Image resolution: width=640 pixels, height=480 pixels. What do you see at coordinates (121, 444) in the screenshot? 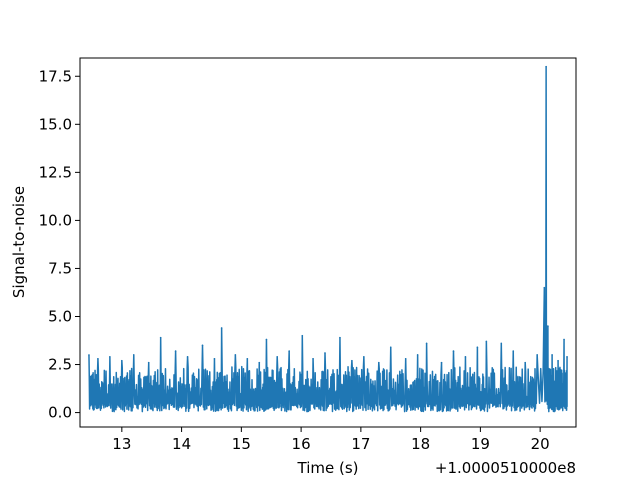
I see `x-tick-label: 13` at bounding box center [121, 444].